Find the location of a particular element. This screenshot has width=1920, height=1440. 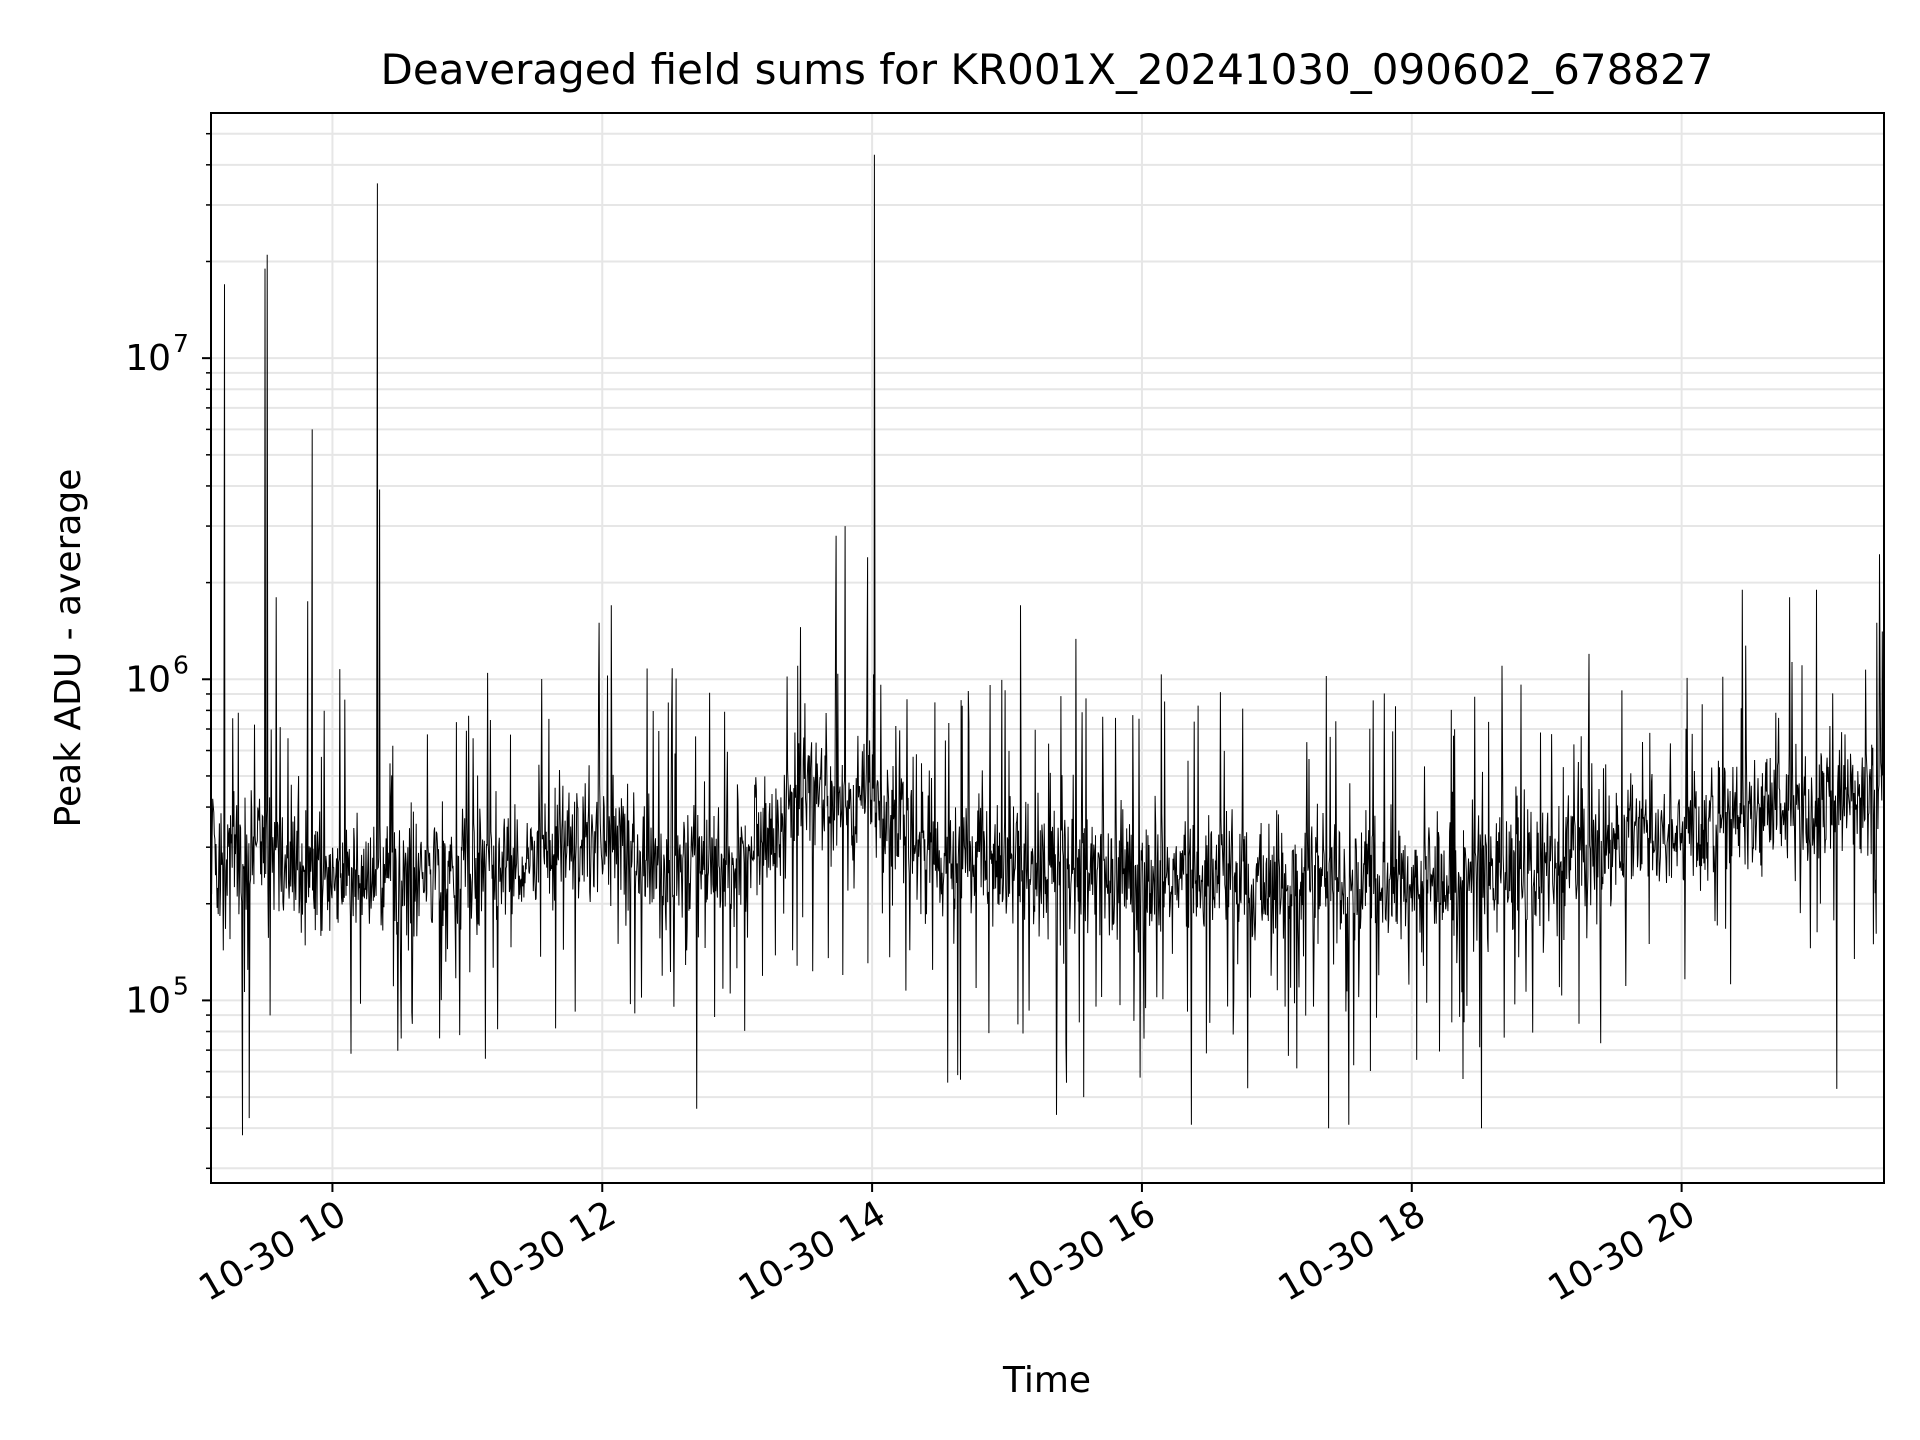

y-tick-exponent: 5 is located at coordinates (181, 985).